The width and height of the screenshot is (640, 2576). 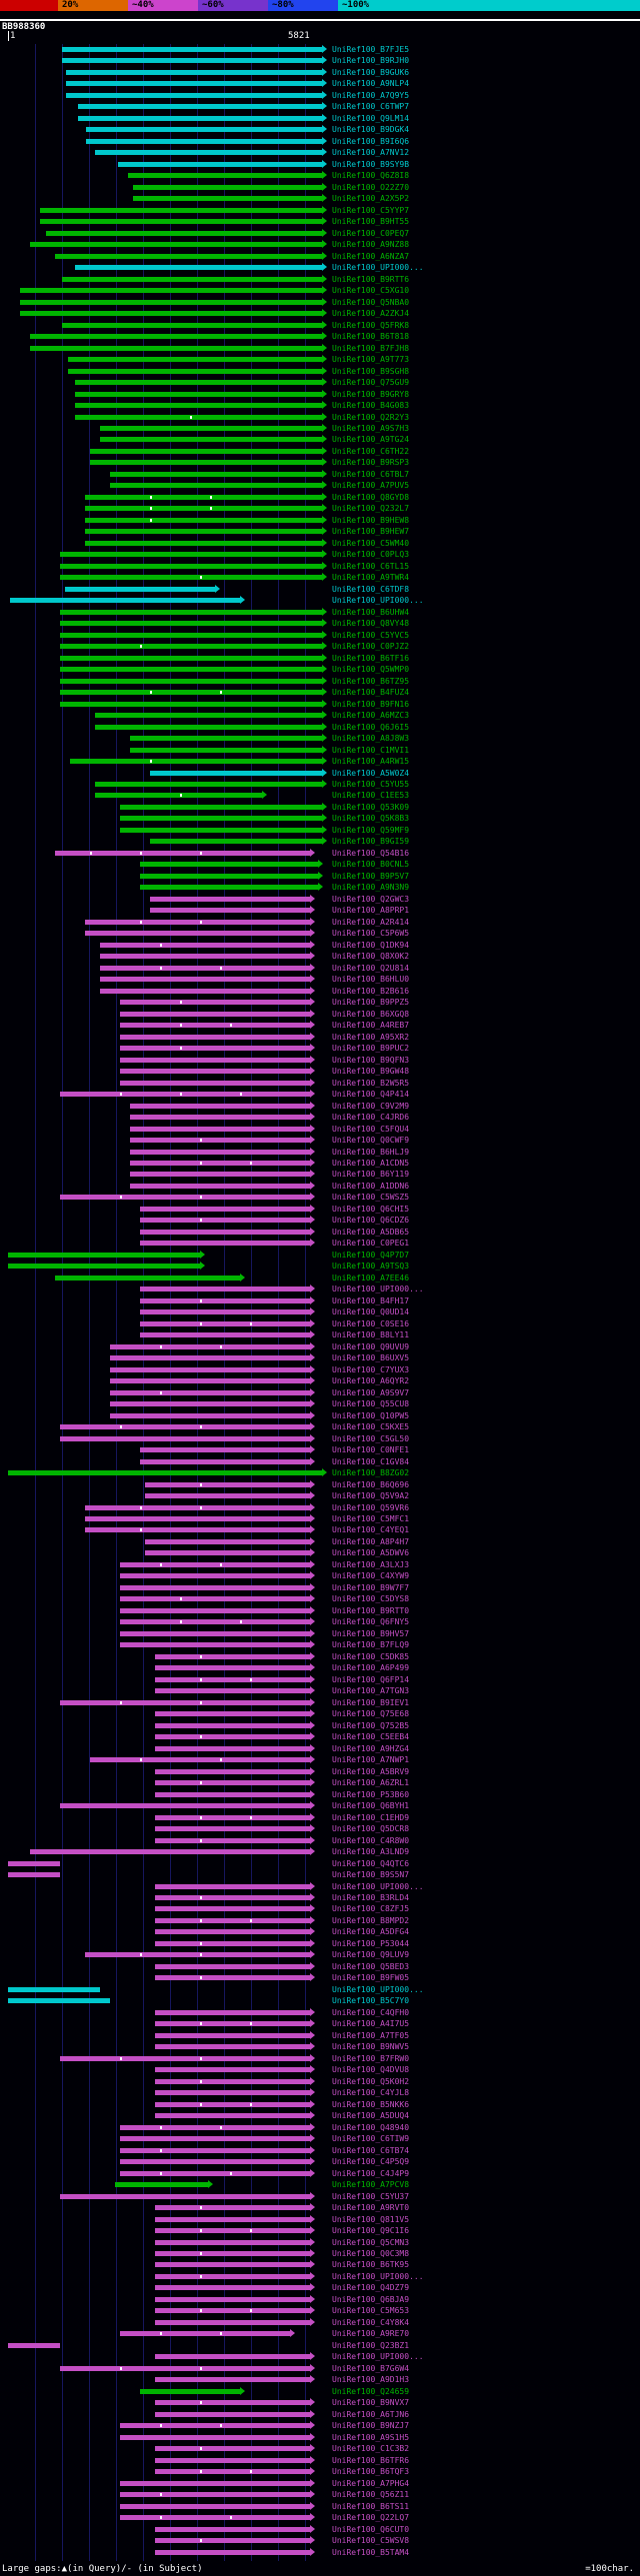 I want to click on hit-label: UniRef100_B9SGH8, so click(x=371, y=371).